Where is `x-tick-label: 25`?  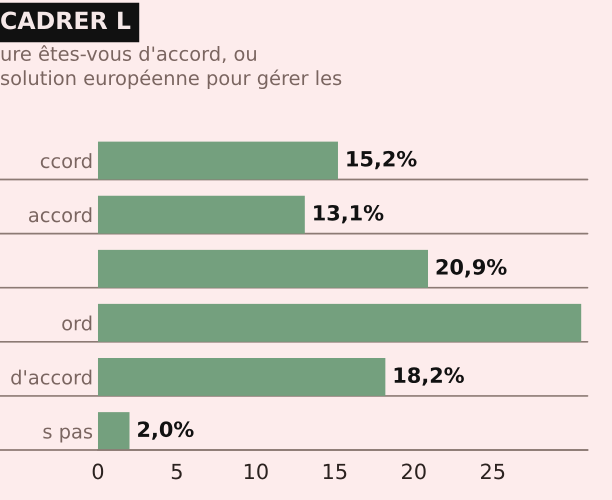
x-tick-label: 25 is located at coordinates (492, 472).